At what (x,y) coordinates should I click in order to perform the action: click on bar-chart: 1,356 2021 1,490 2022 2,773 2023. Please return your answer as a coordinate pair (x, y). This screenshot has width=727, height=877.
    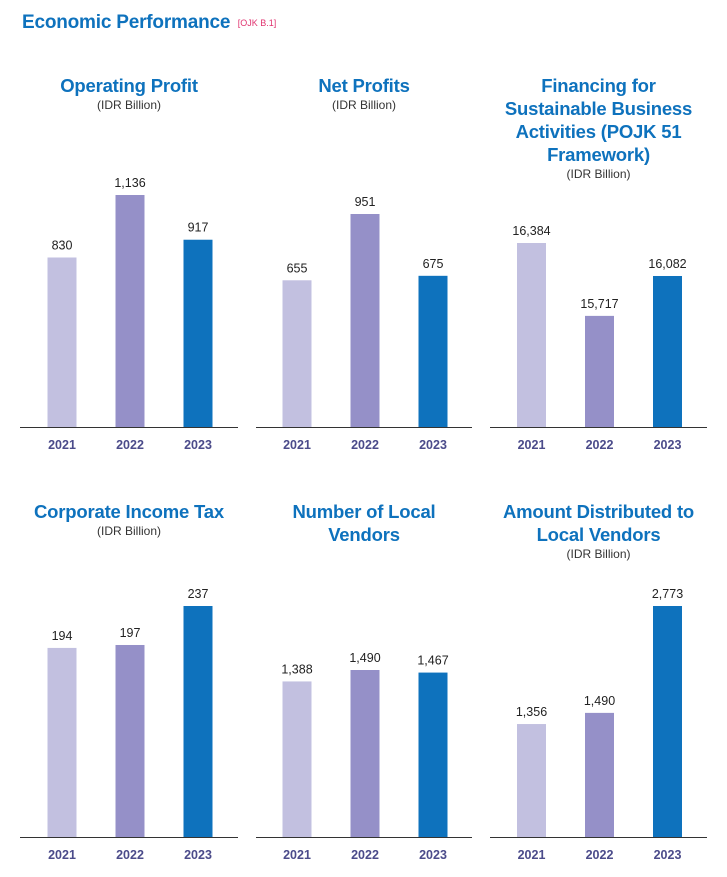
    Looking at the image, I should click on (598, 724).